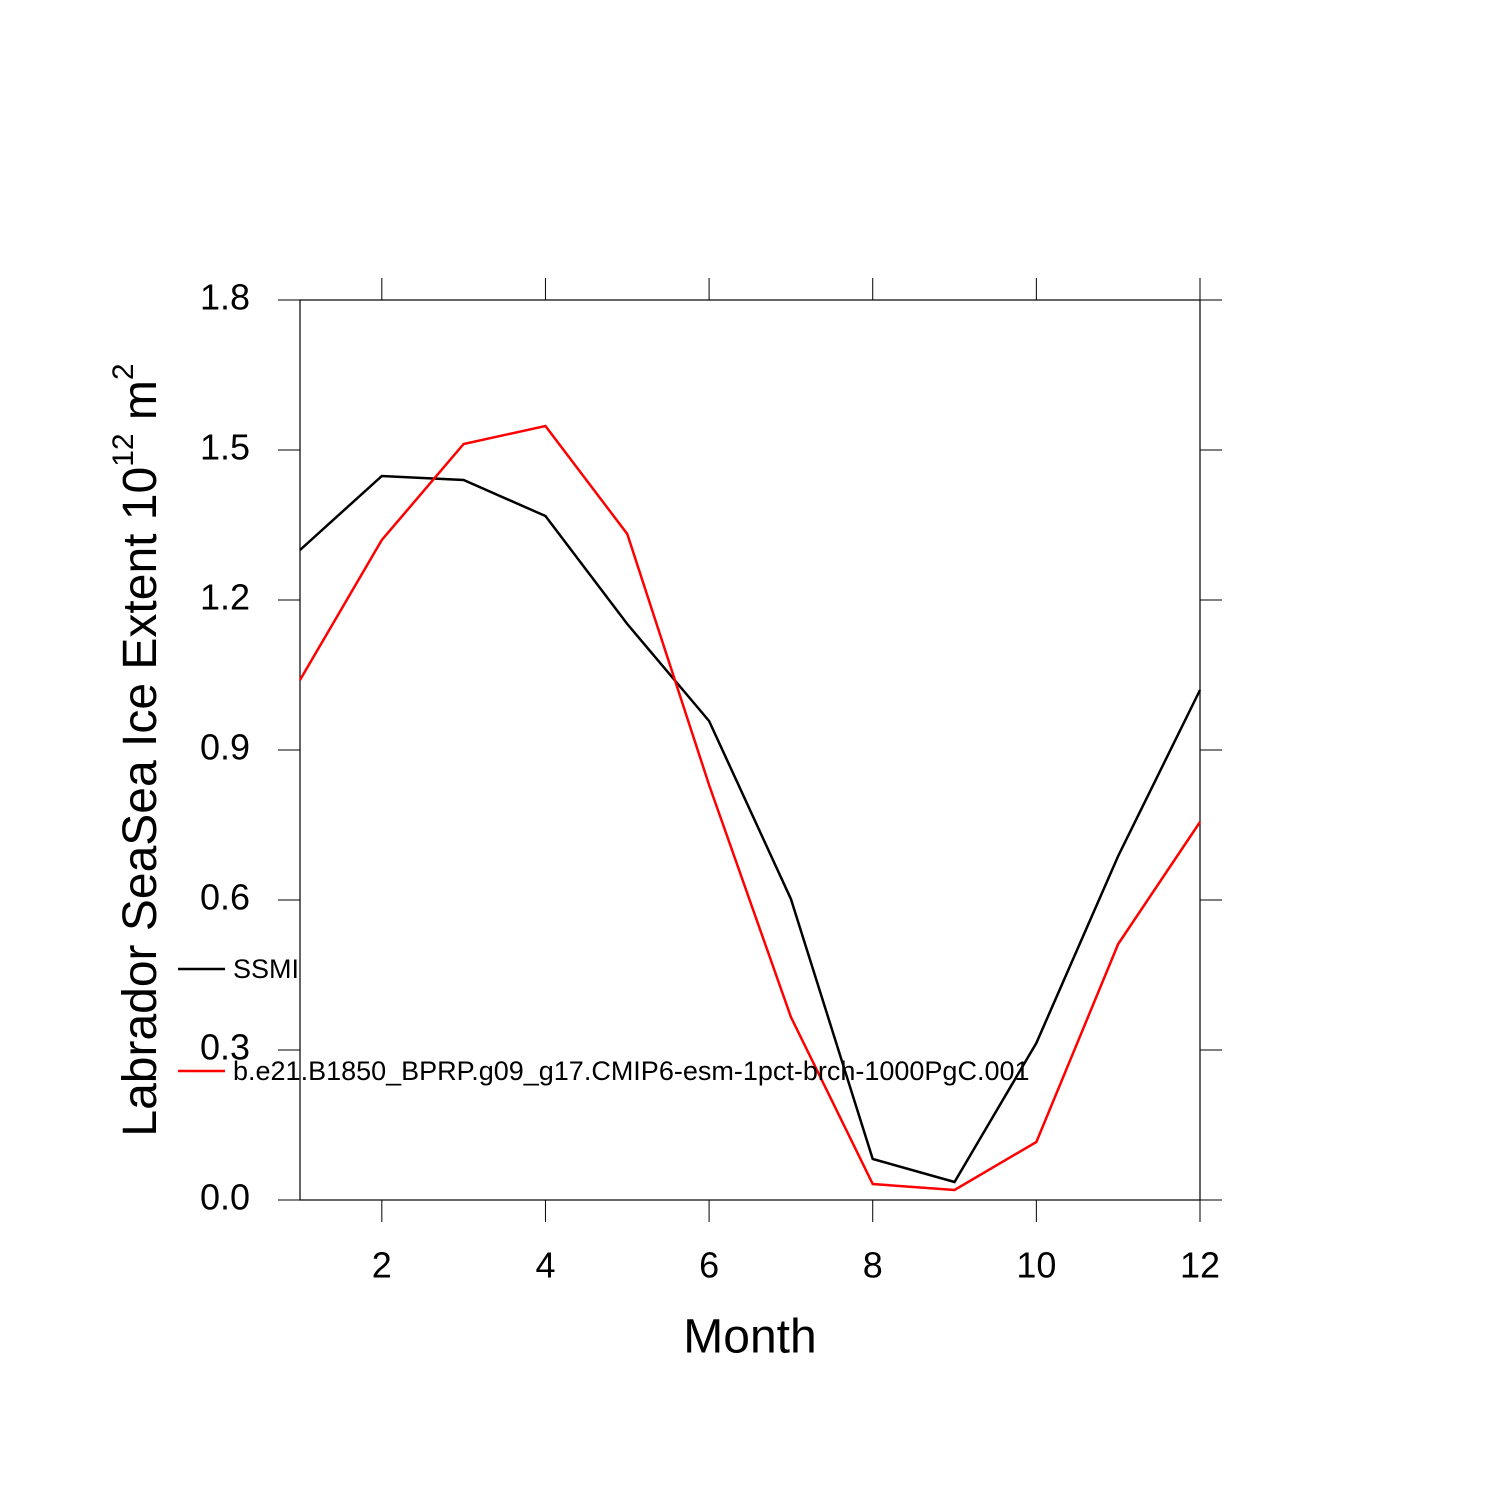  I want to click on y-axis-title-superscript: 12, so click(123, 449).